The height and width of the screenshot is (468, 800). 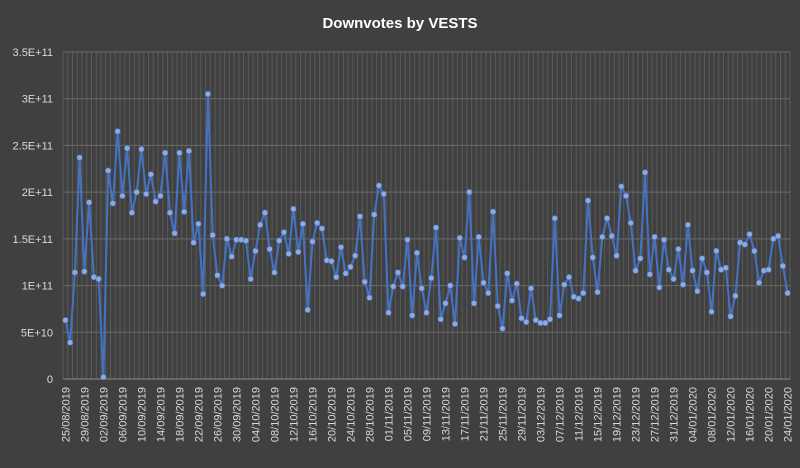 What do you see at coordinates (485, 414) in the screenshot?
I see `x-tick-label: 21/11/2019` at bounding box center [485, 414].